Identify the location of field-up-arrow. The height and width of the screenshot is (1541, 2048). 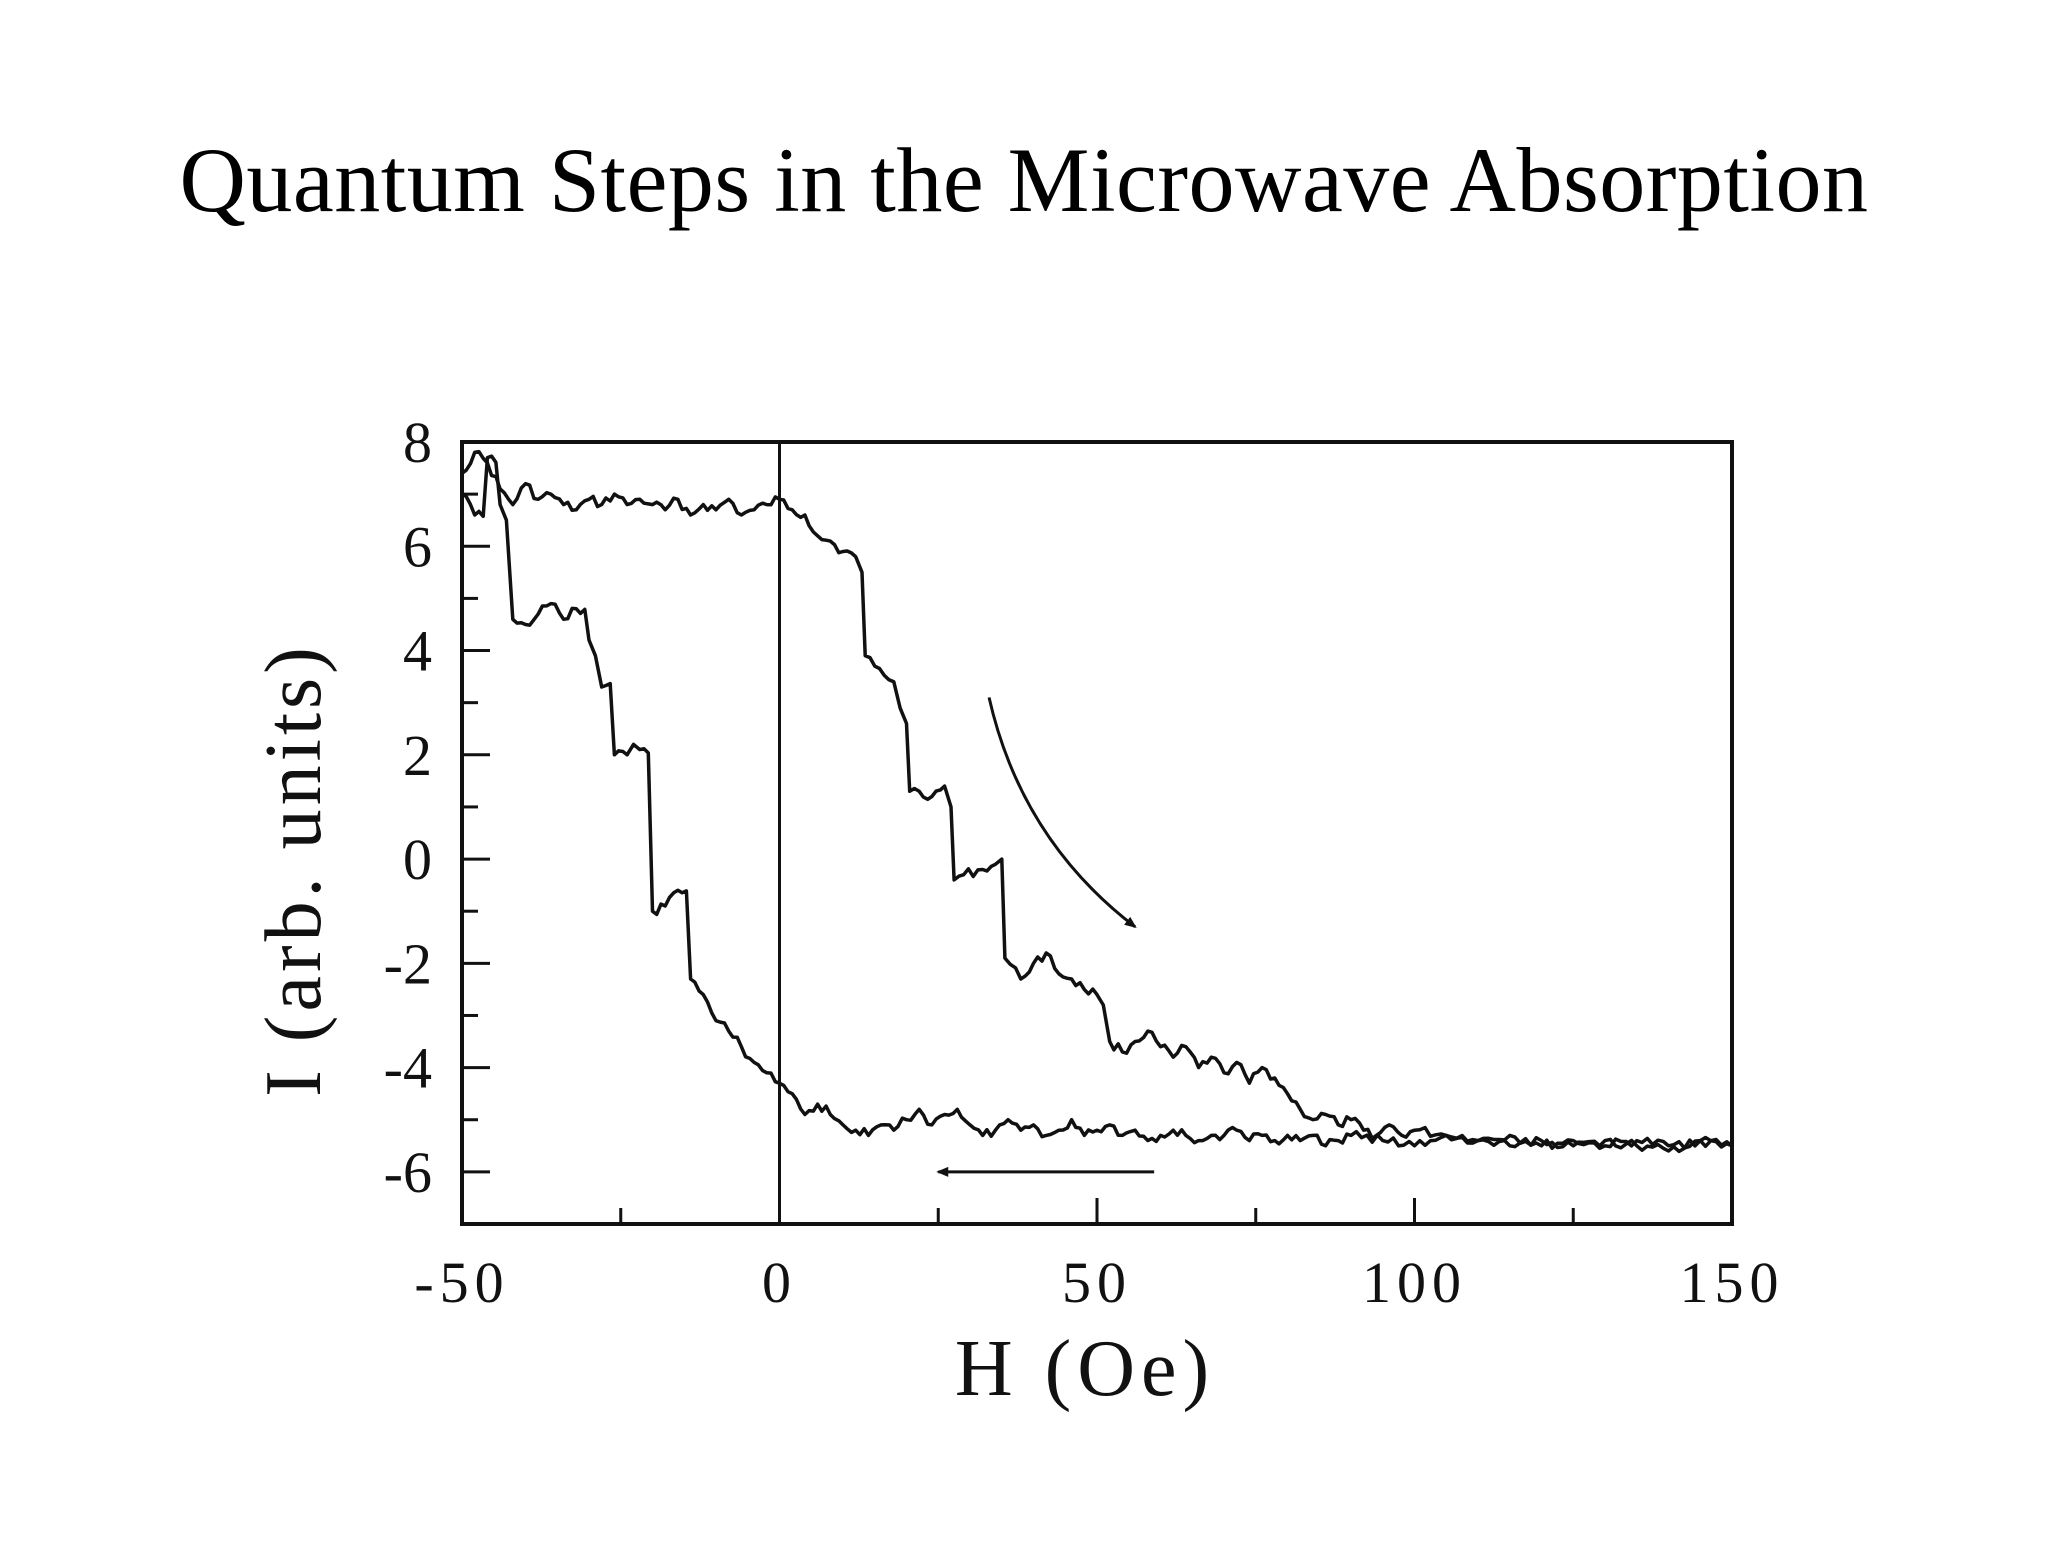
(1062, 813).